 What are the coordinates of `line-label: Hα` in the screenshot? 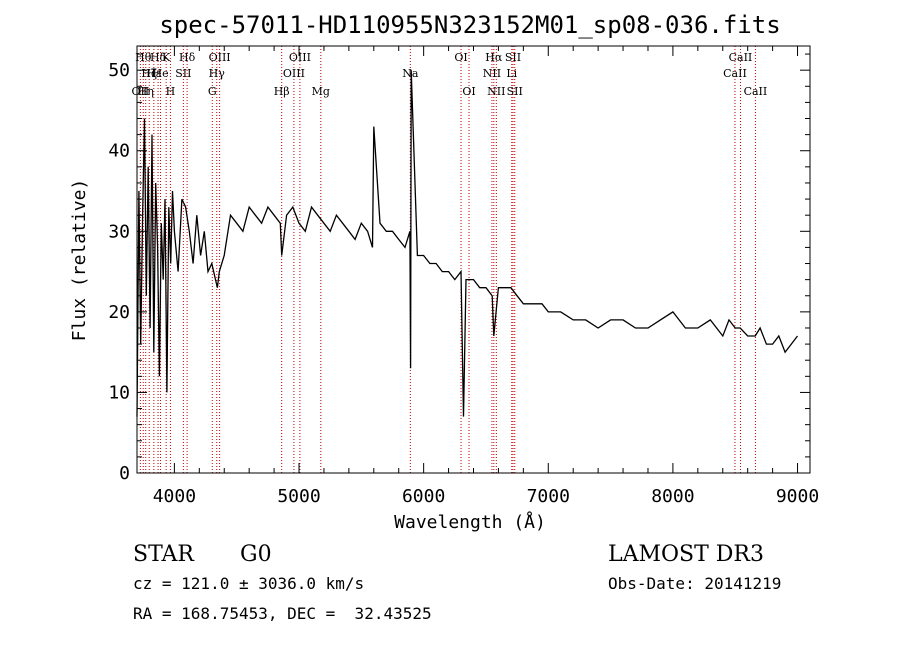 It's located at (494, 57).